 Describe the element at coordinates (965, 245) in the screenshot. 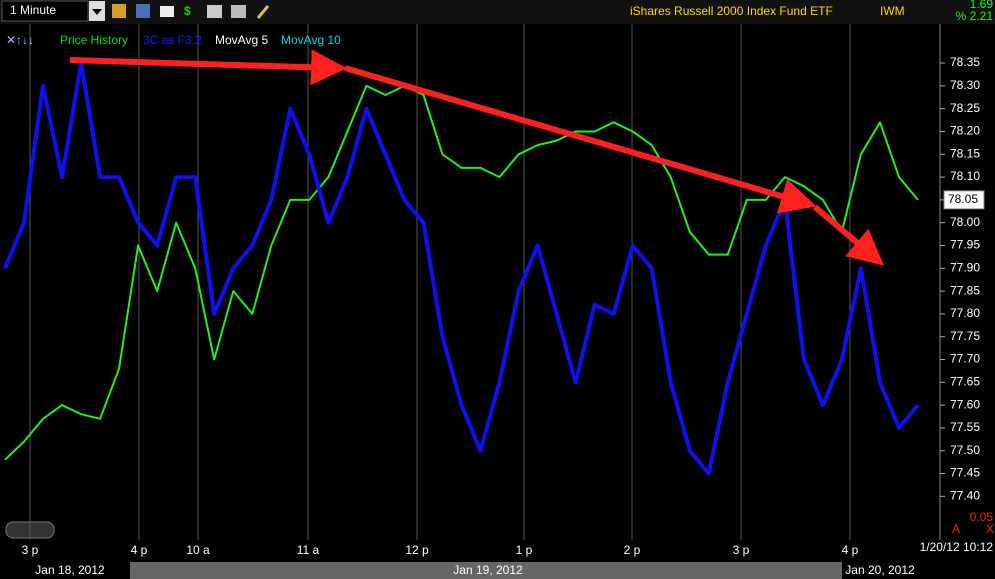

I see `y-tick-label: 77.95` at that location.